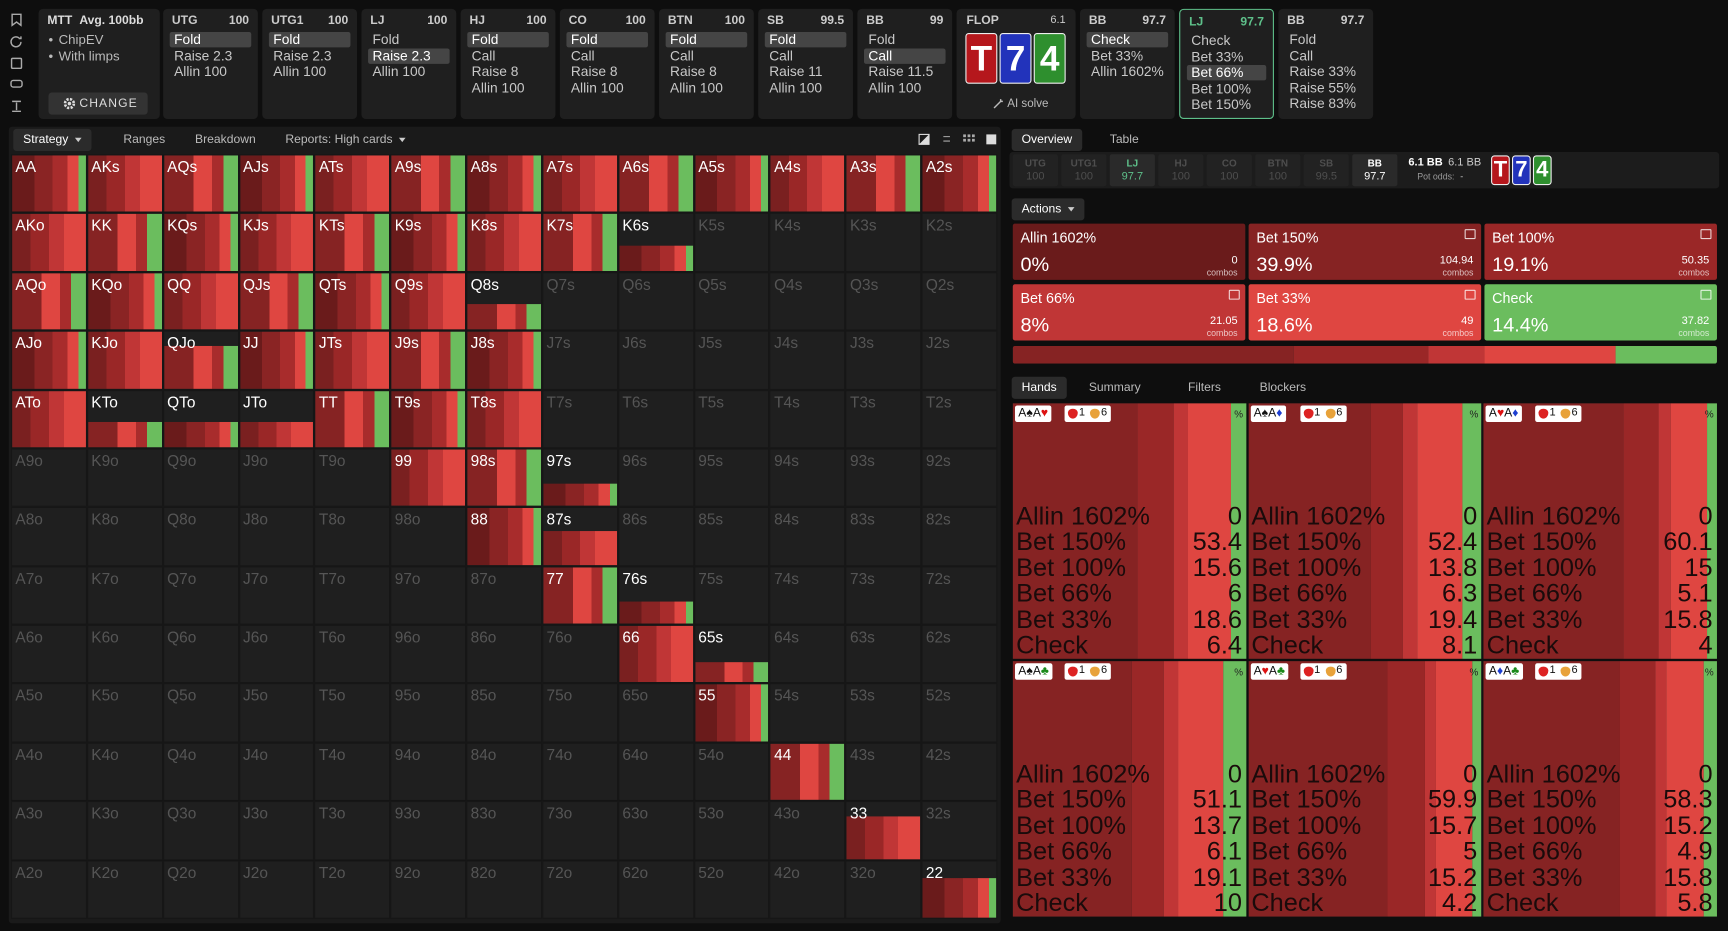 The width and height of the screenshot is (1728, 931). I want to click on hand-cell: Q6o, so click(200, 654).